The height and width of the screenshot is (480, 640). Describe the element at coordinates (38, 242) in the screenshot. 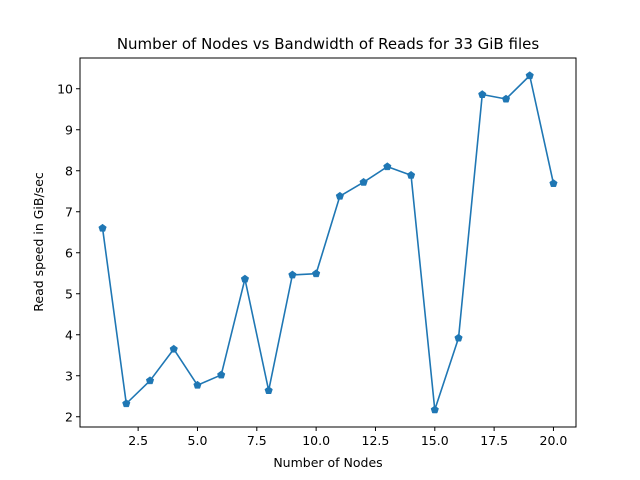

I see `y-axis-label: Read speed in GiB/sec` at that location.